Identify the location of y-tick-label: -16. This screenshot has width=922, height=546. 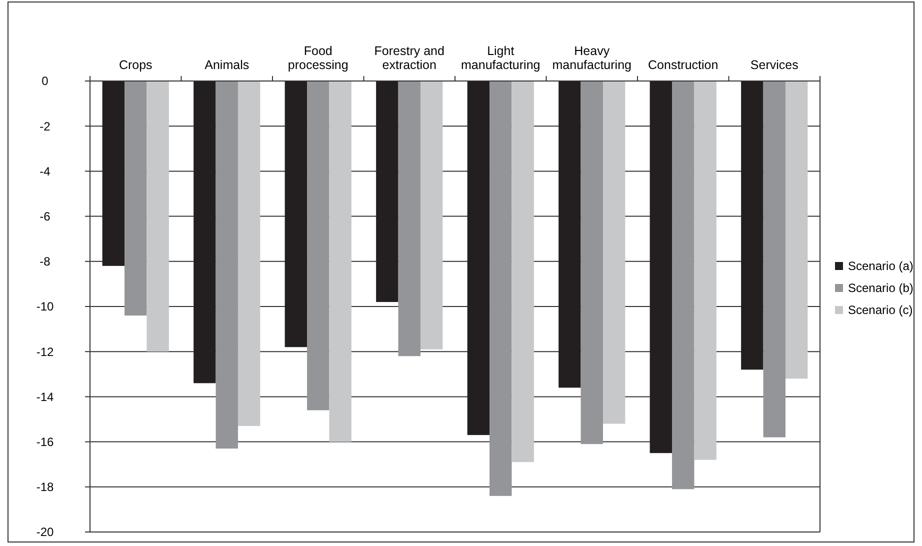
(45, 442).